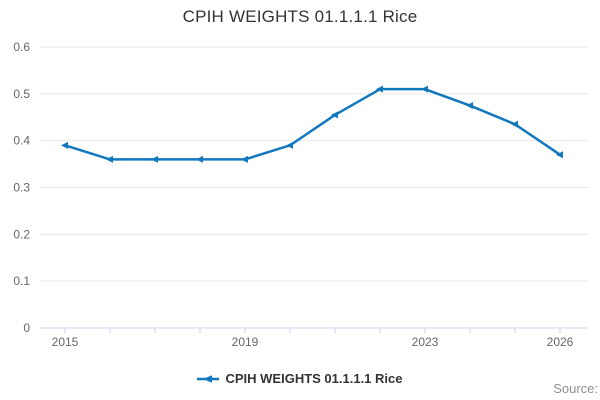 The width and height of the screenshot is (600, 400). Describe the element at coordinates (21, 47) in the screenshot. I see `y-axis-label: 0.6` at that location.